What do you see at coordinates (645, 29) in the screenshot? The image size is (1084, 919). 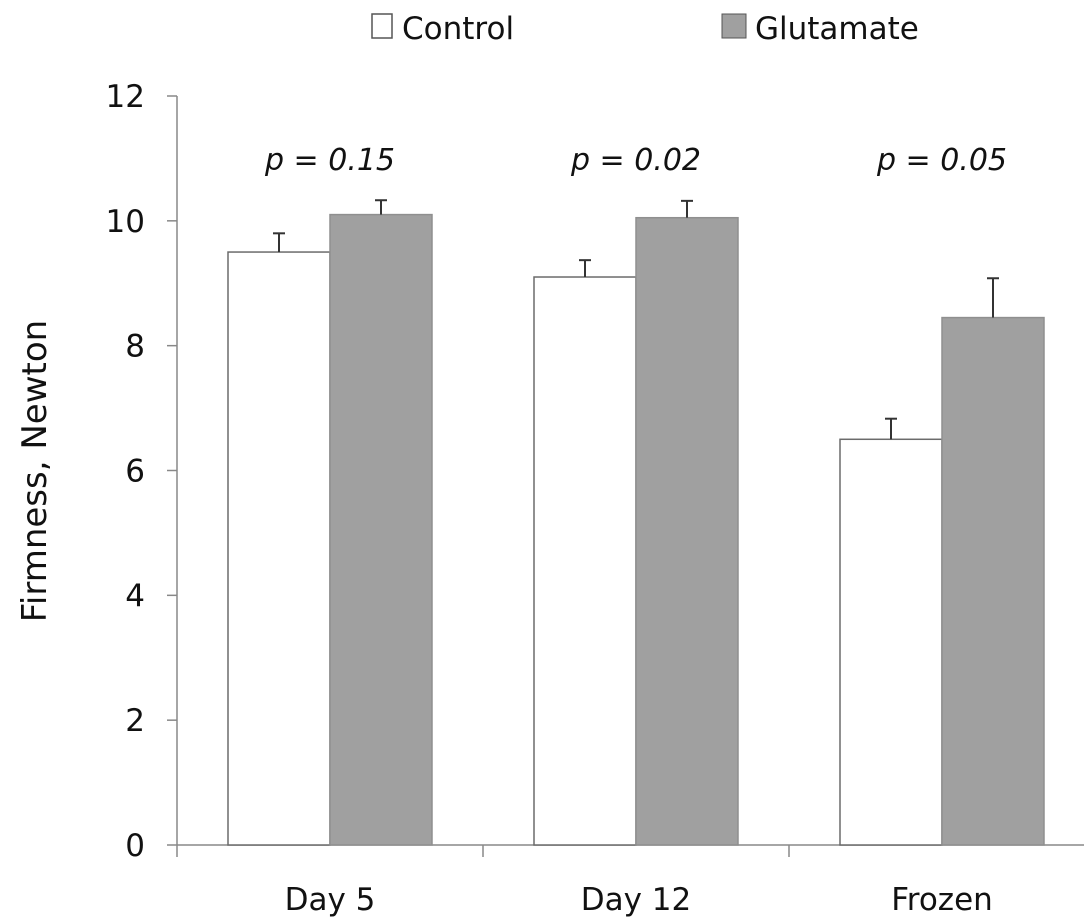 I see `legend: Control Glutamate` at bounding box center [645, 29].